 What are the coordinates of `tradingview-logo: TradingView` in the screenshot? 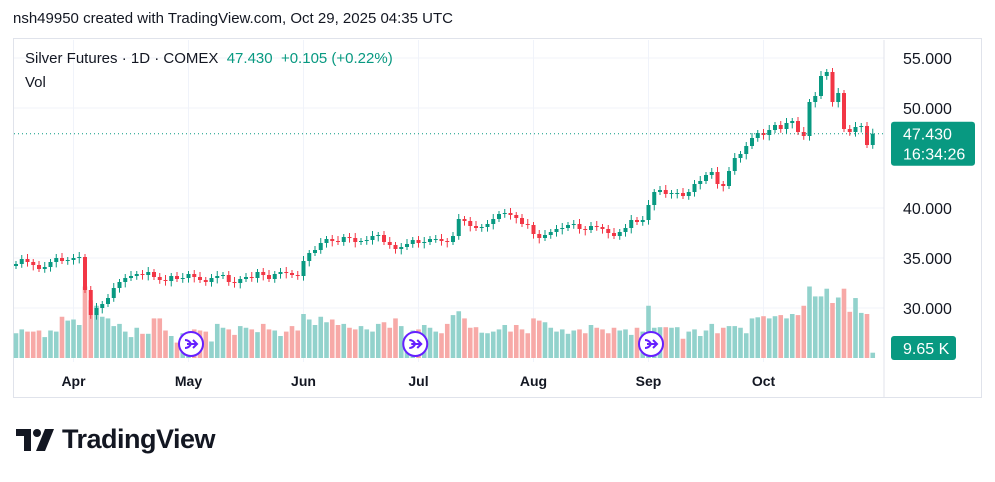 It's located at (116, 439).